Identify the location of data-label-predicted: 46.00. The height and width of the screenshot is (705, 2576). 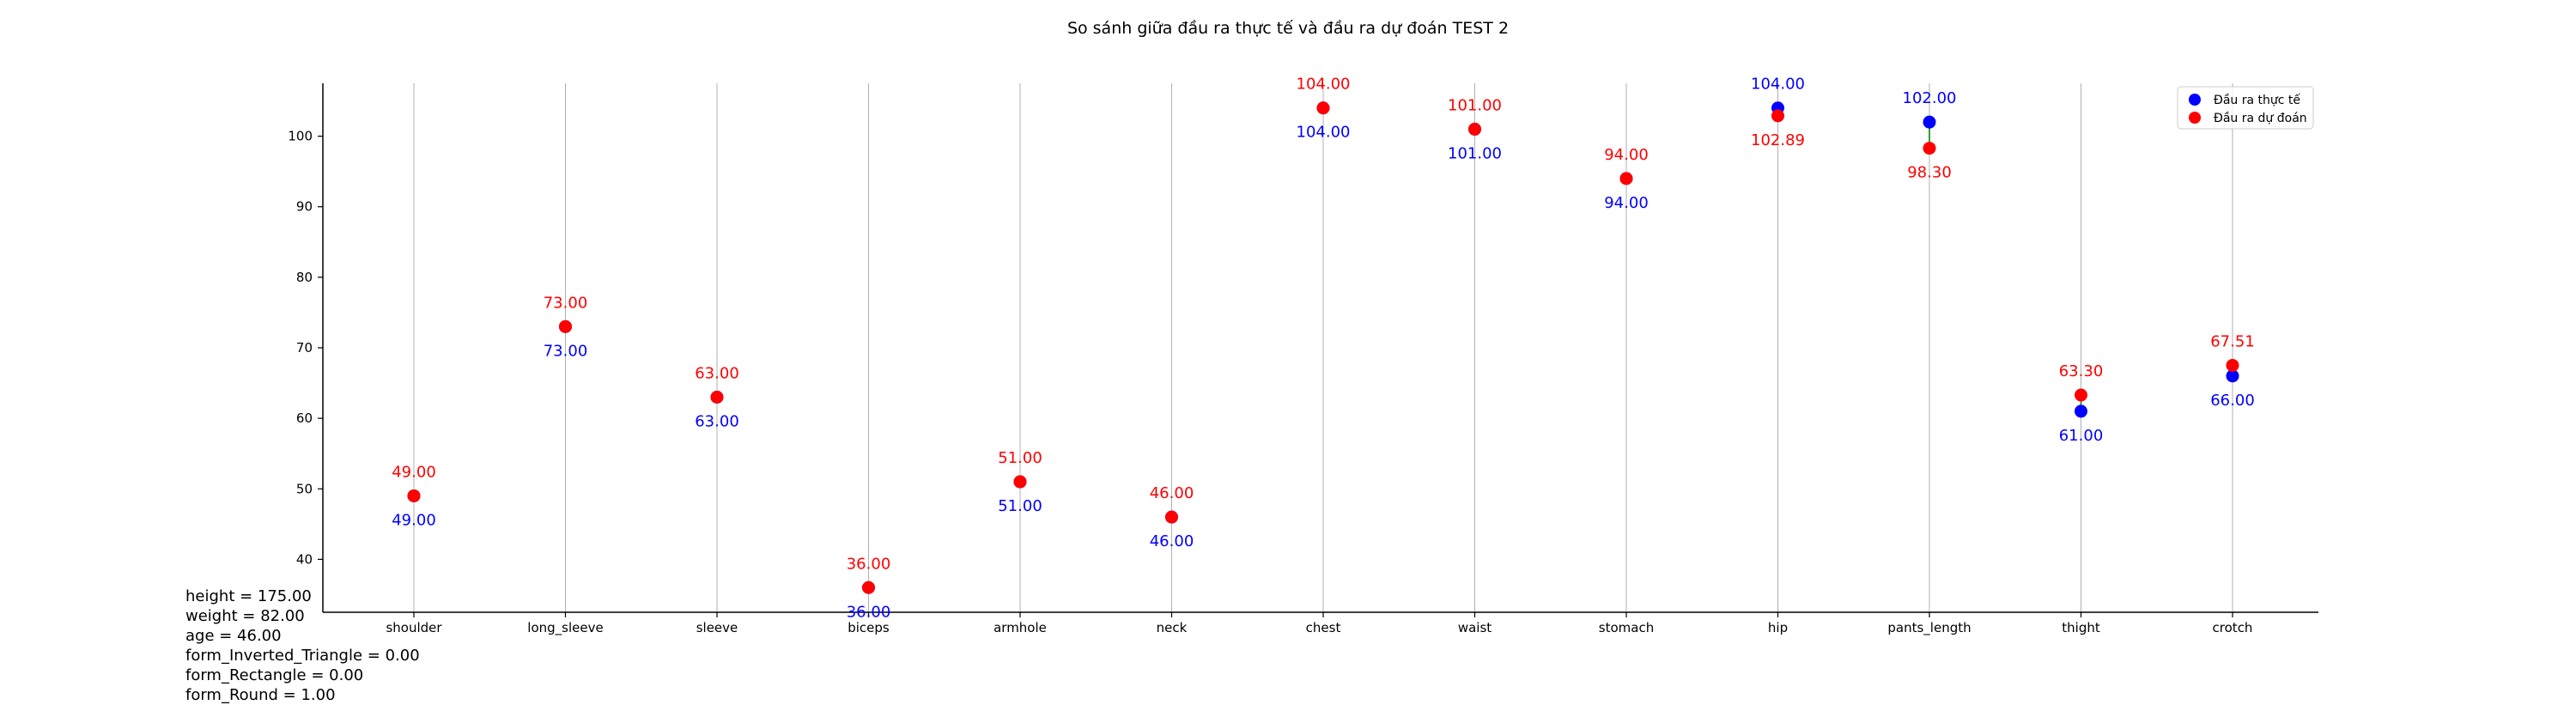
(1172, 493).